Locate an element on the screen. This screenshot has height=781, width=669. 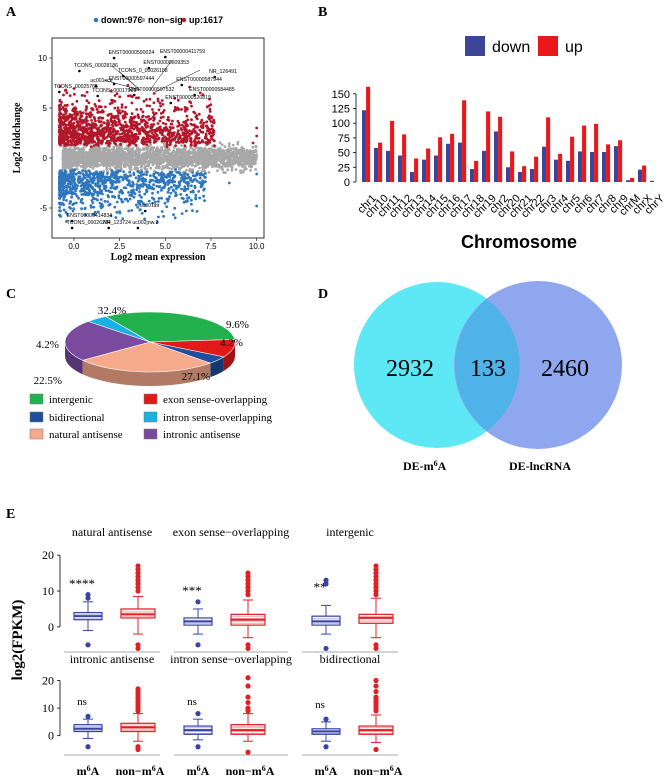
pie-legend-swatch is located at coordinates (36, 434).